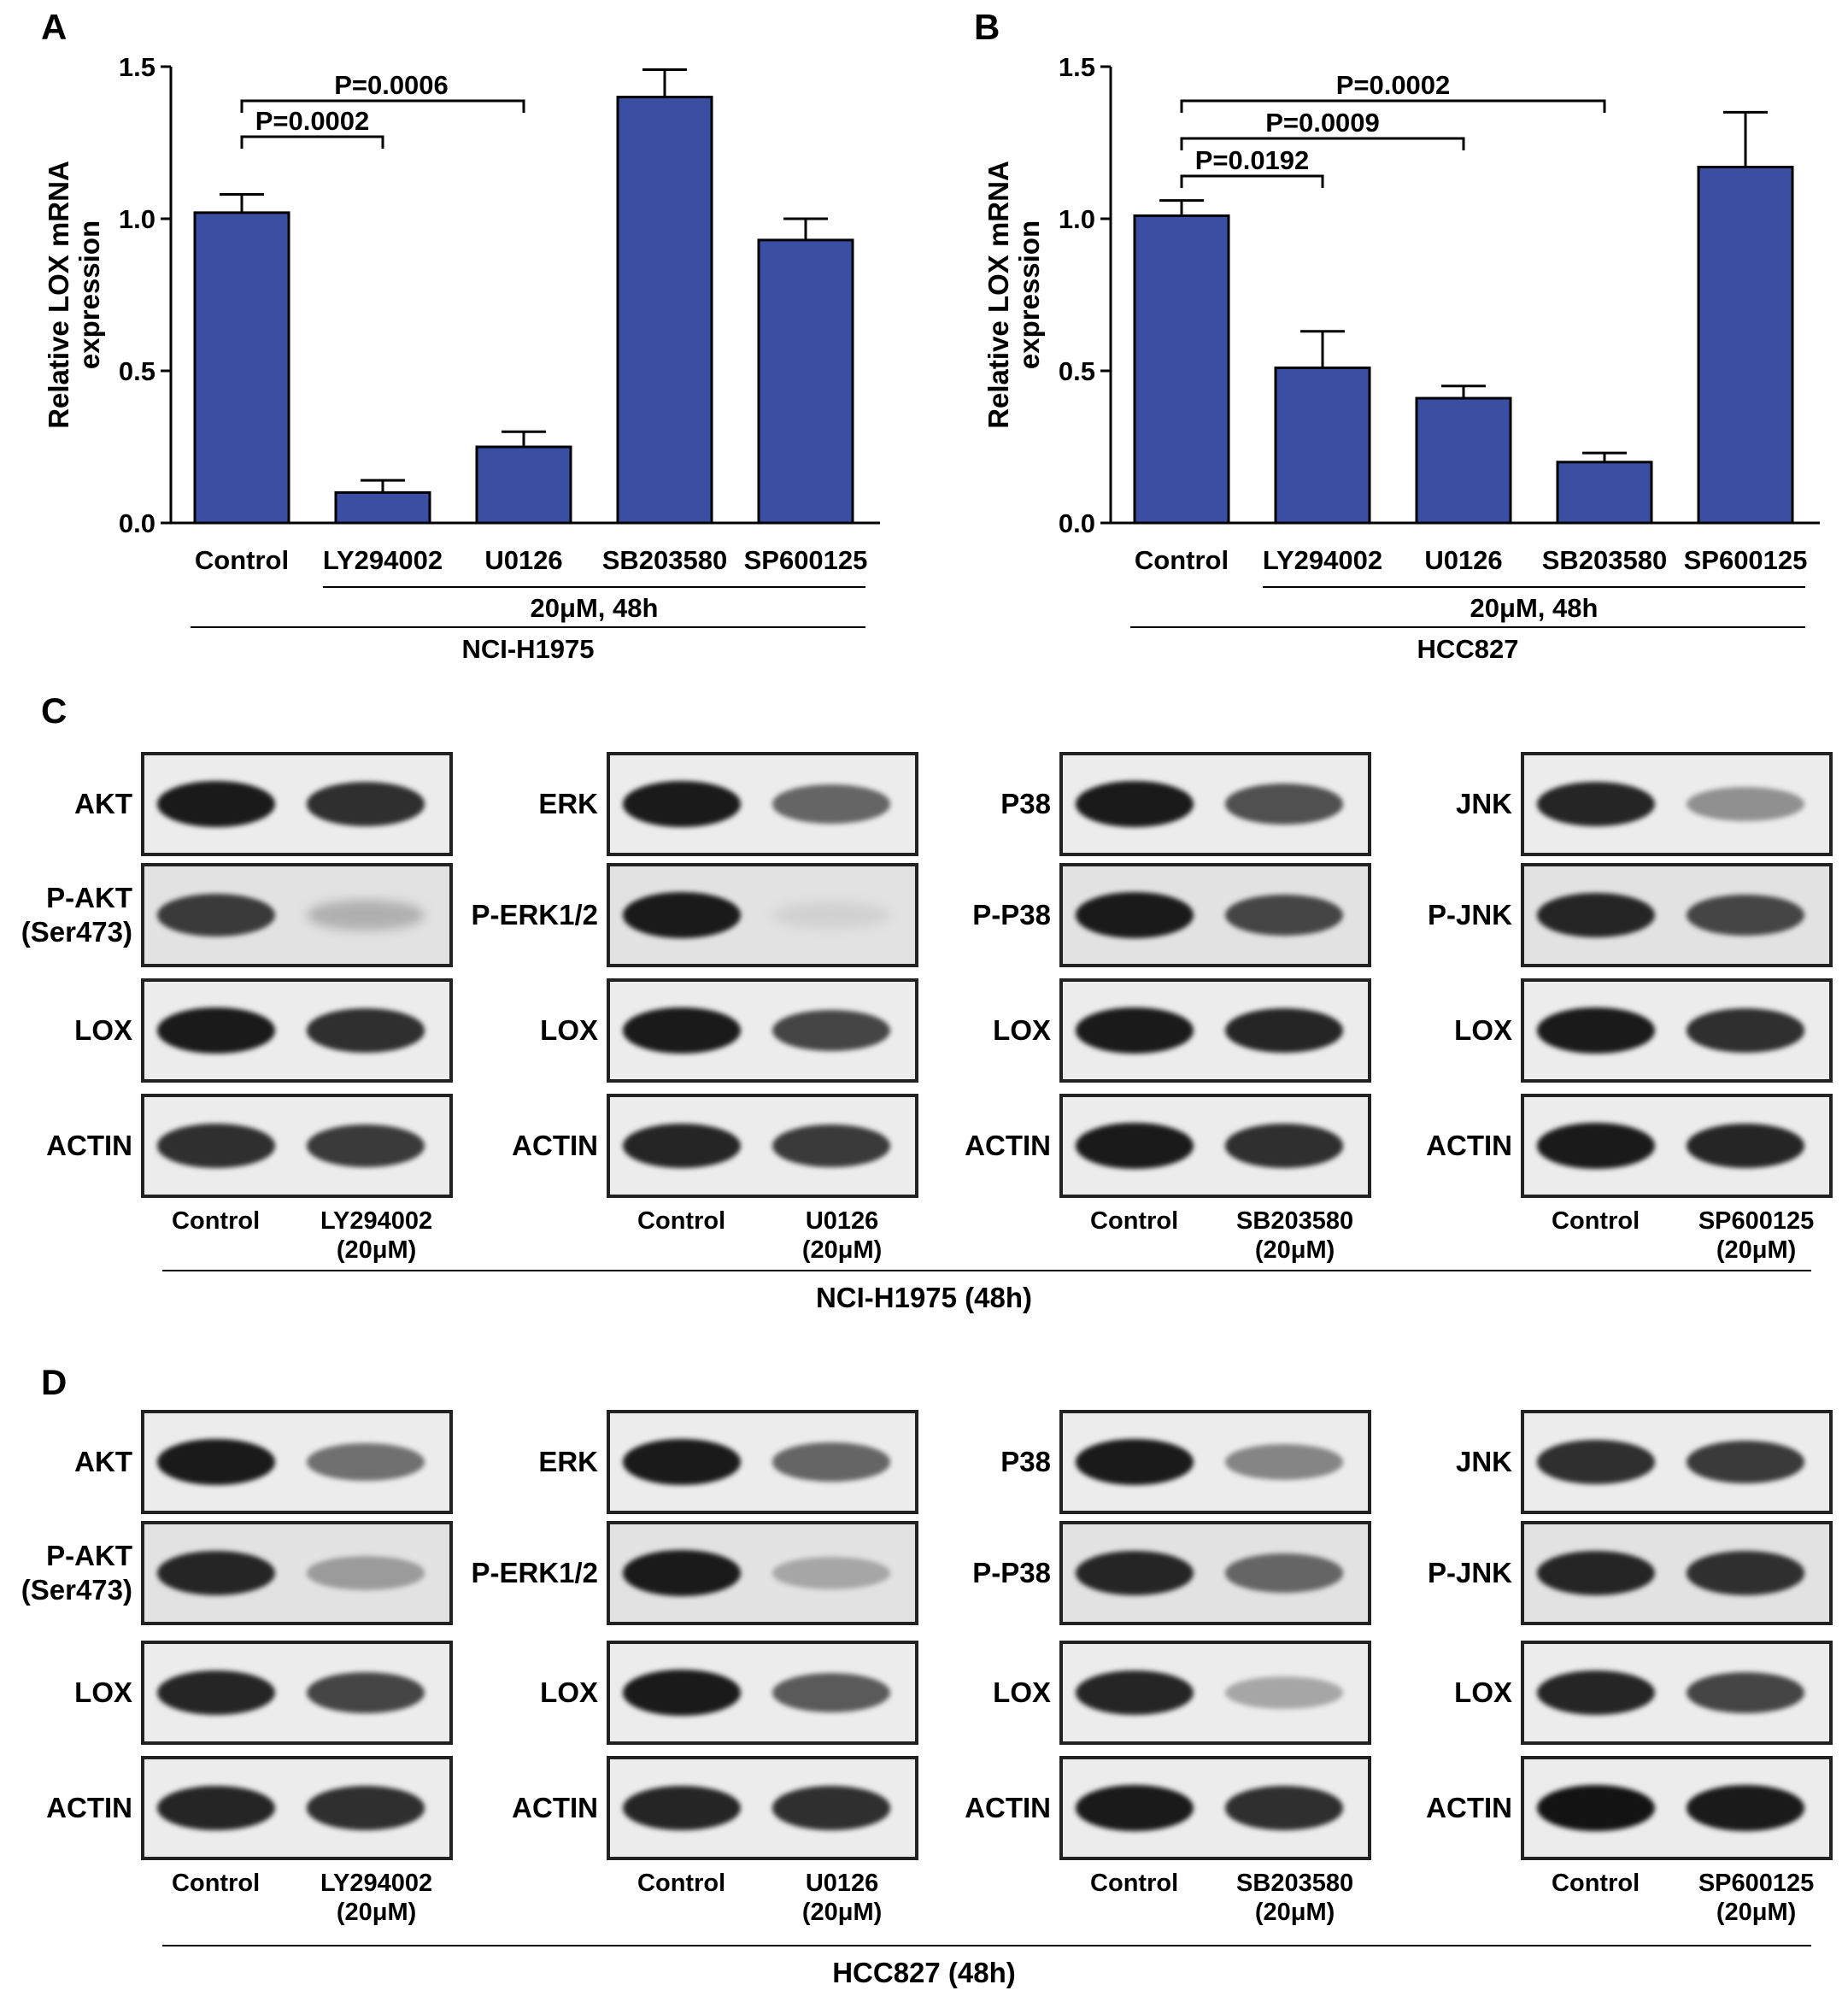 The image size is (1848, 2008). I want to click on lane-label-treatment: LY294002 (20μM), so click(376, 1235).